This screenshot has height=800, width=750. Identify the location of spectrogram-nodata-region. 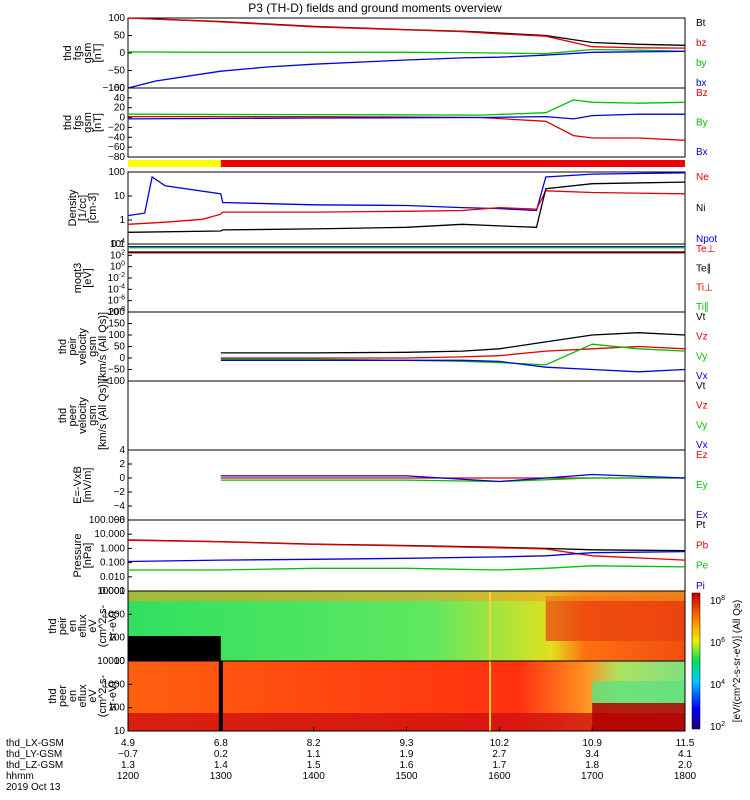
(174, 648).